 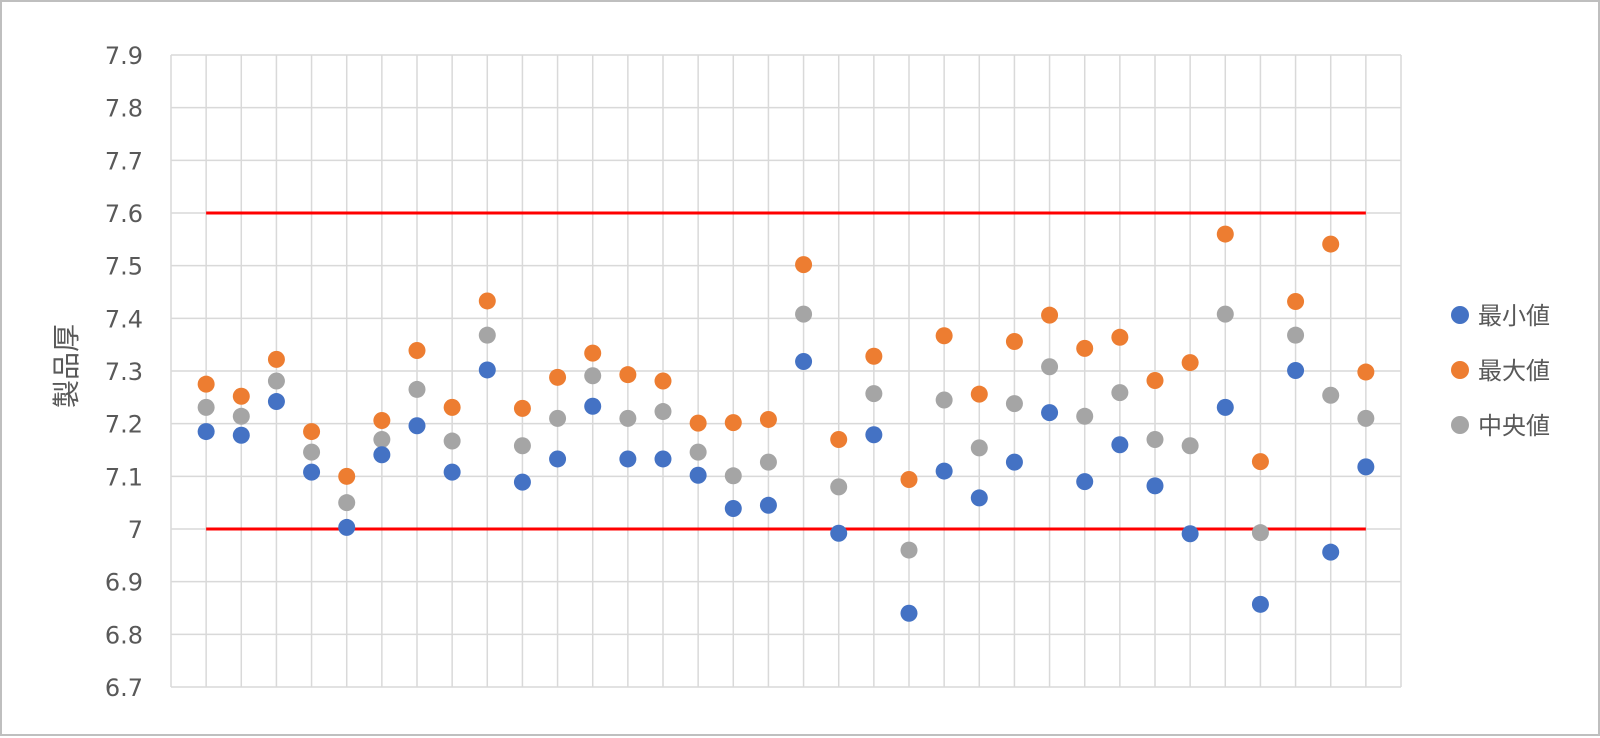 What do you see at coordinates (135, 530) in the screenshot?
I see `y-tick-label: 7` at bounding box center [135, 530].